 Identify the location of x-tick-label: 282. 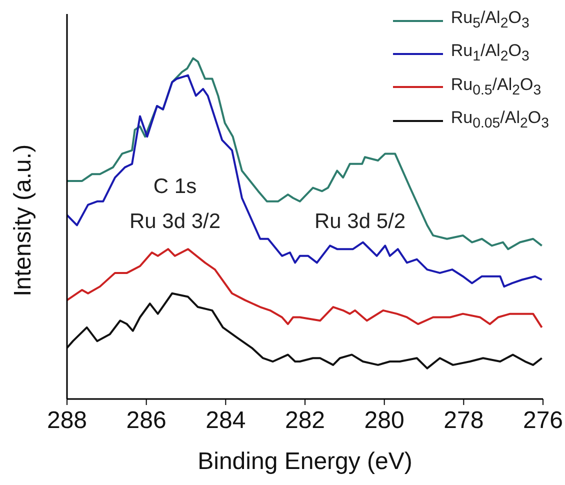
(305, 420).